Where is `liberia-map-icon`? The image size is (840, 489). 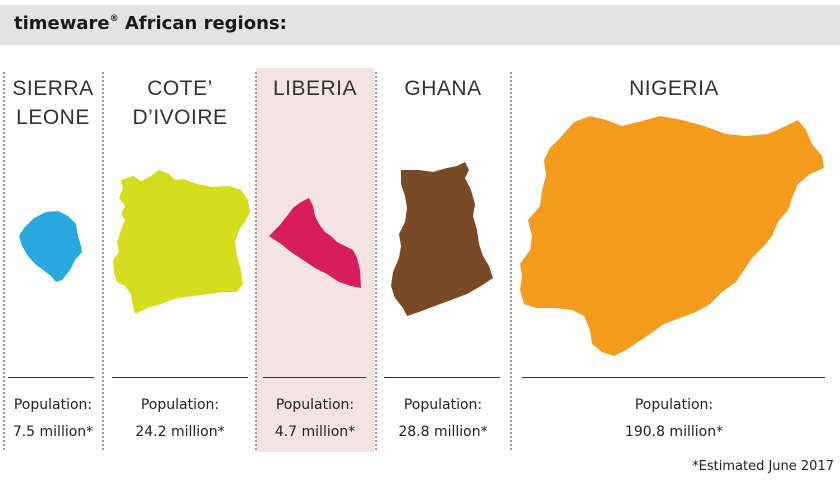
liberia-map-icon is located at coordinates (315, 243).